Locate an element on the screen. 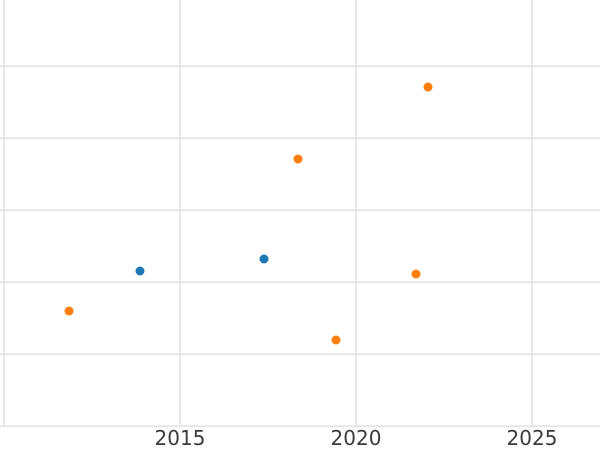  x-tick-label-2025: 2025 is located at coordinates (532, 438).